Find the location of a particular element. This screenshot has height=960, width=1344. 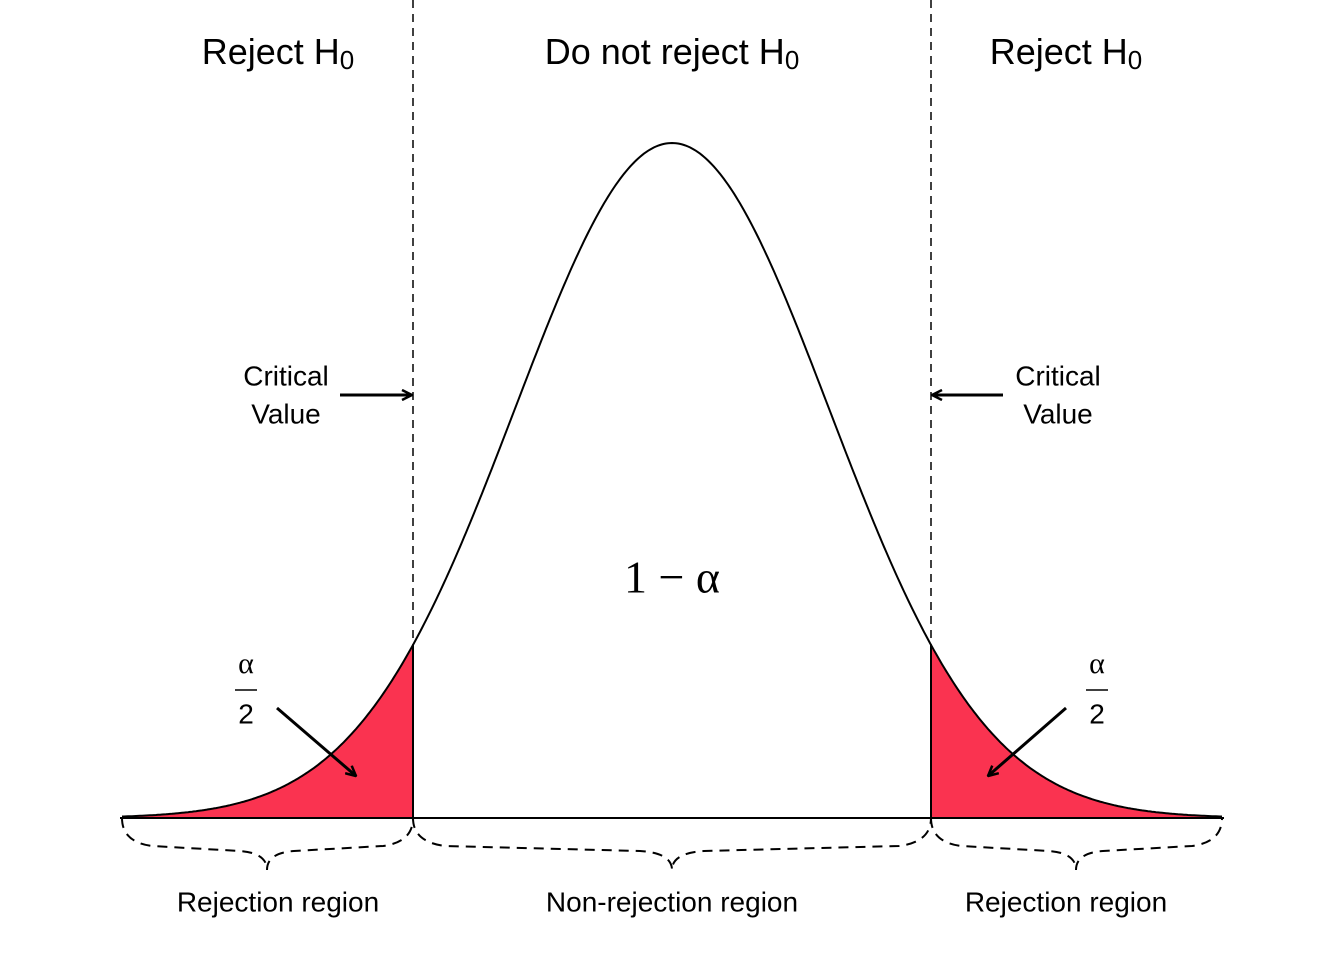

header-text: Do not reject H is located at coordinates (665, 51).